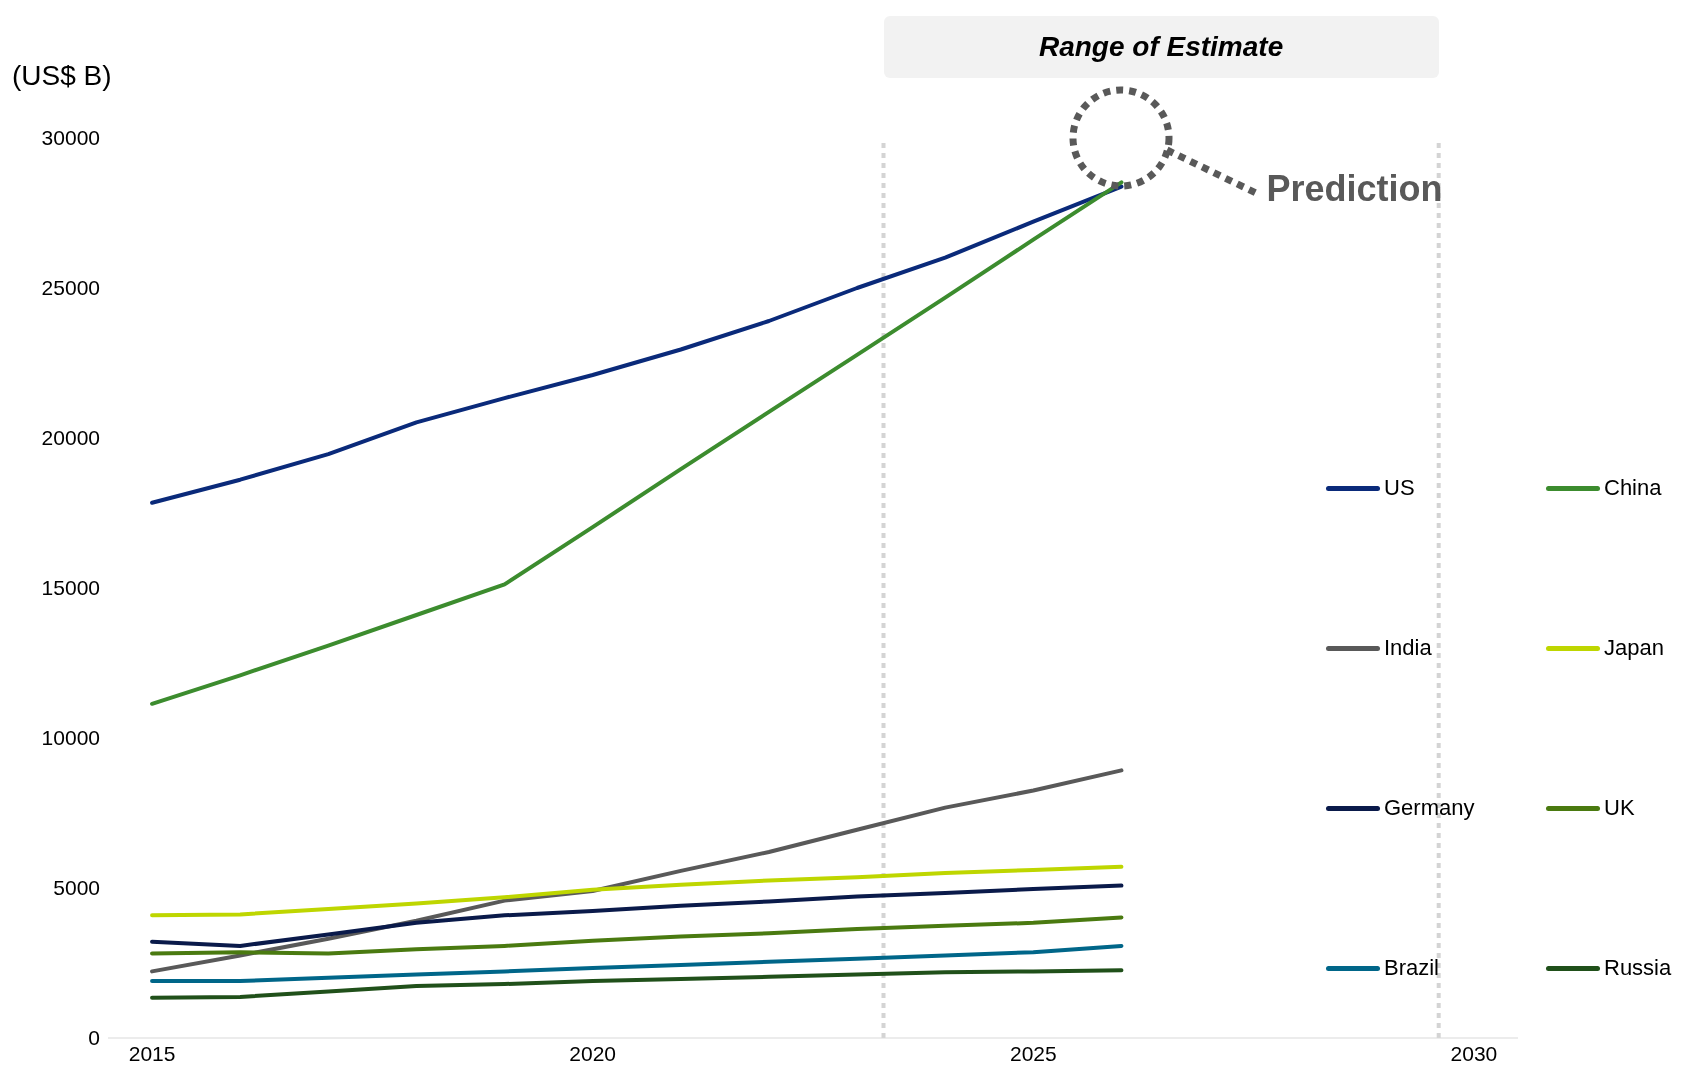 The width and height of the screenshot is (1683, 1084). Describe the element at coordinates (1033, 1053) in the screenshot. I see `x-tick-label: 2025` at that location.